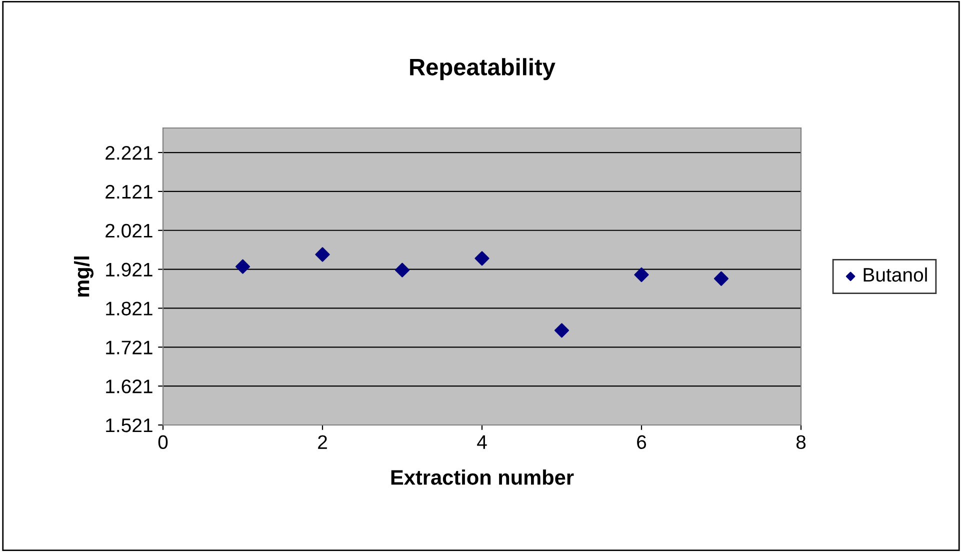  I want to click on y-tick-label: 1.921, so click(129, 269).